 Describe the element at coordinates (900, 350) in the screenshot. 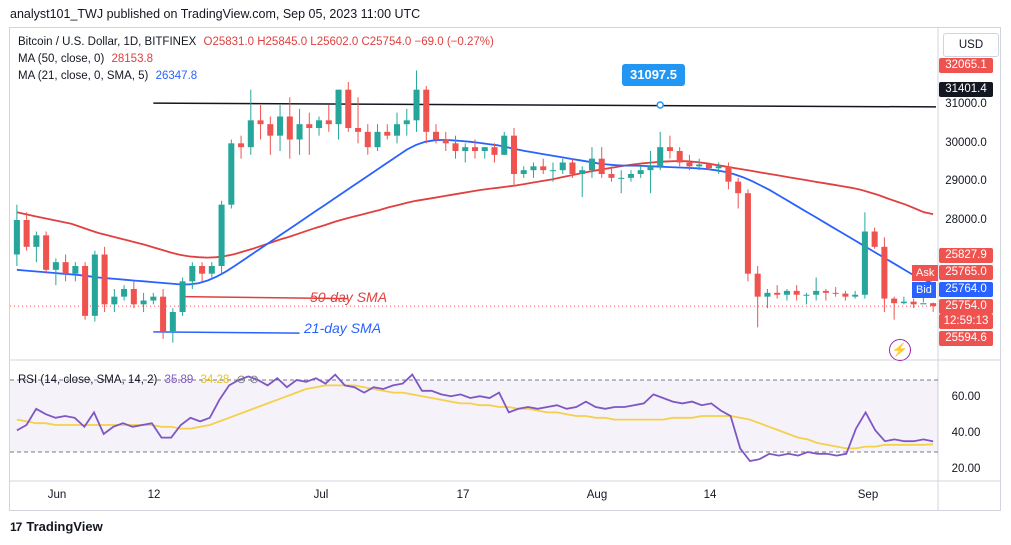

I see `lightning-icon: ⚡` at that location.